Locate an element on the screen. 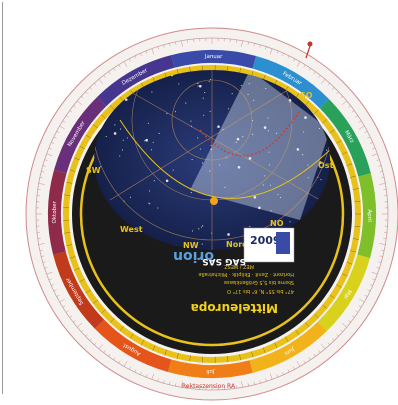 The height and width of the screenshot is (405, 398). frame-left-edge is located at coordinates (2, 198).